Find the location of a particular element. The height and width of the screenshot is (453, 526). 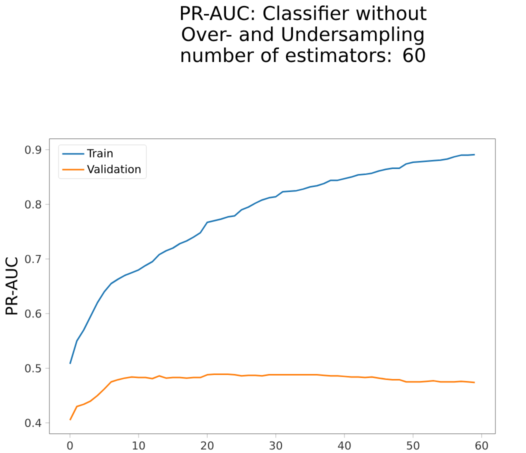

x-tick-label: 60 is located at coordinates (481, 445).